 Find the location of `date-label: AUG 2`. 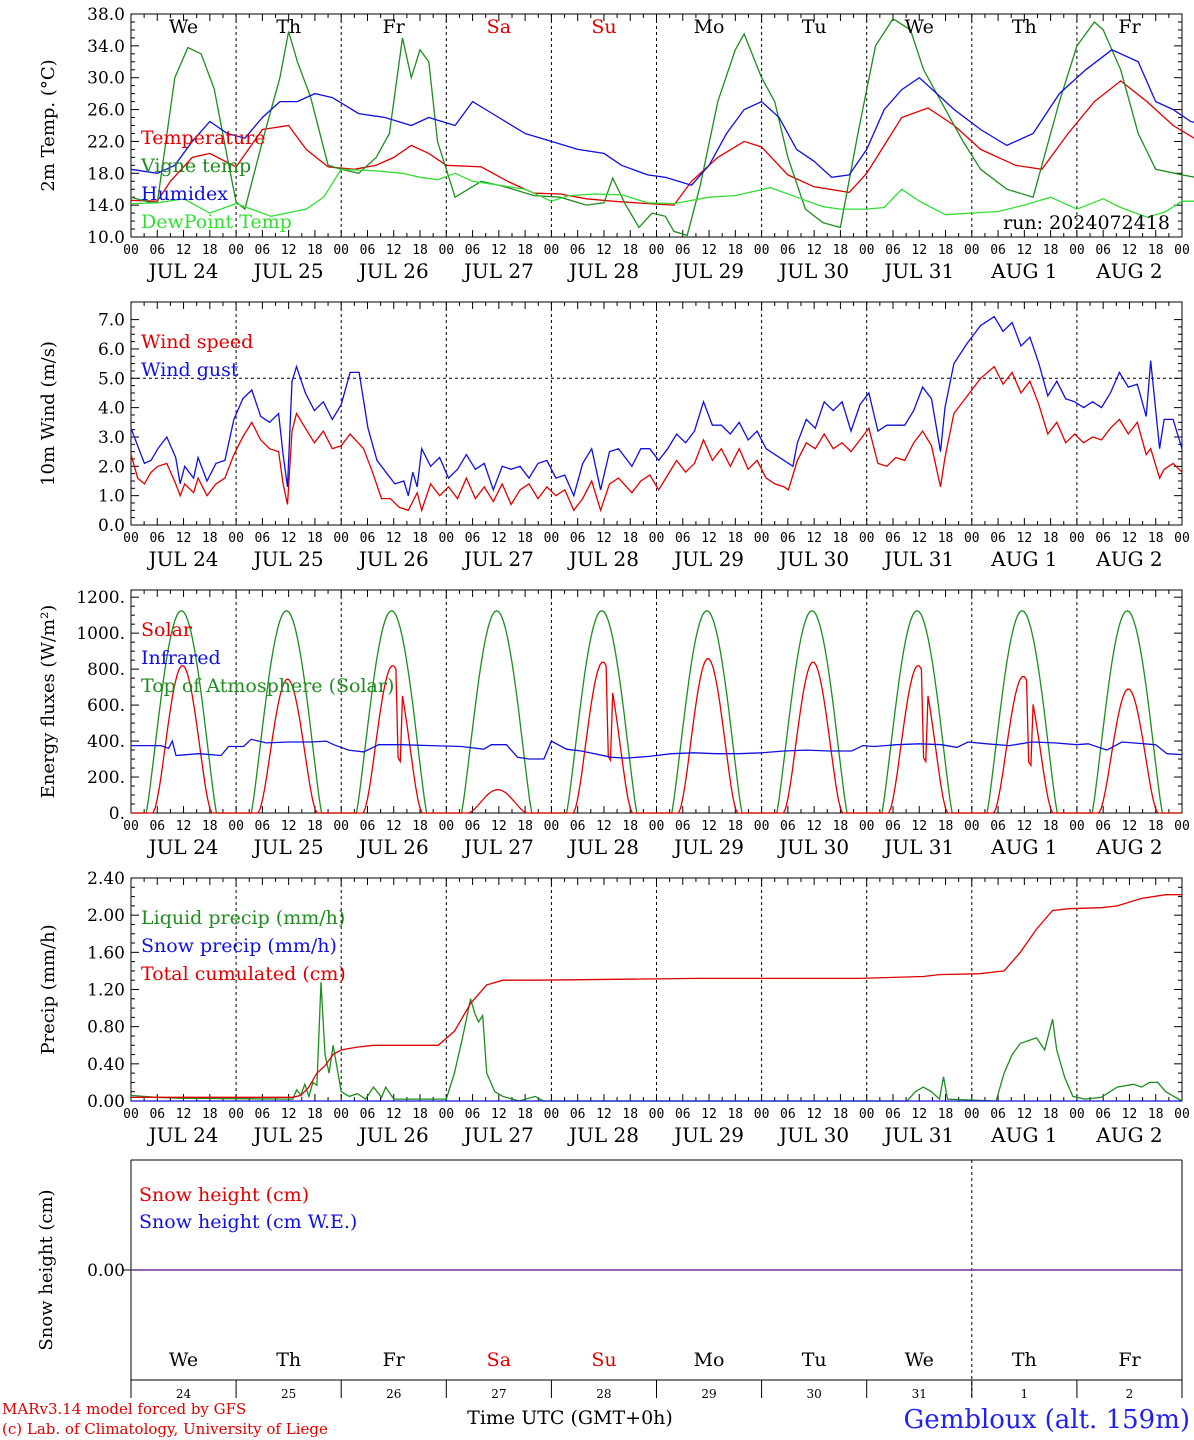

date-label: AUG 2 is located at coordinates (1128, 271).